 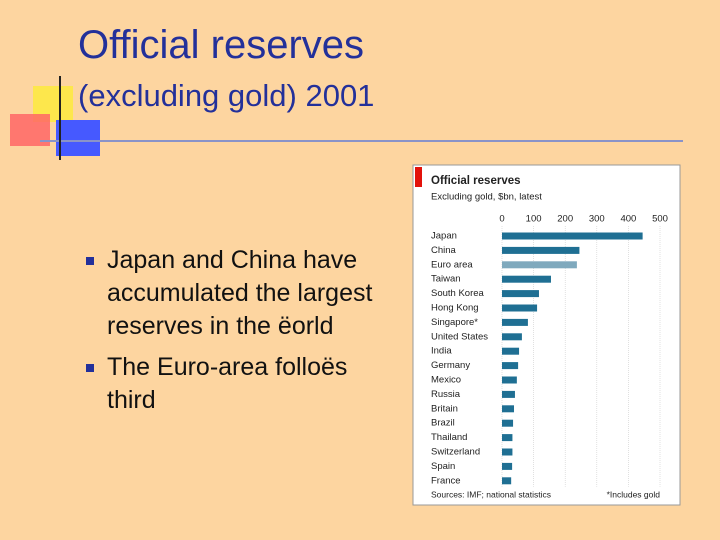 I want to click on x-tick-label: 400, so click(x=628, y=219).